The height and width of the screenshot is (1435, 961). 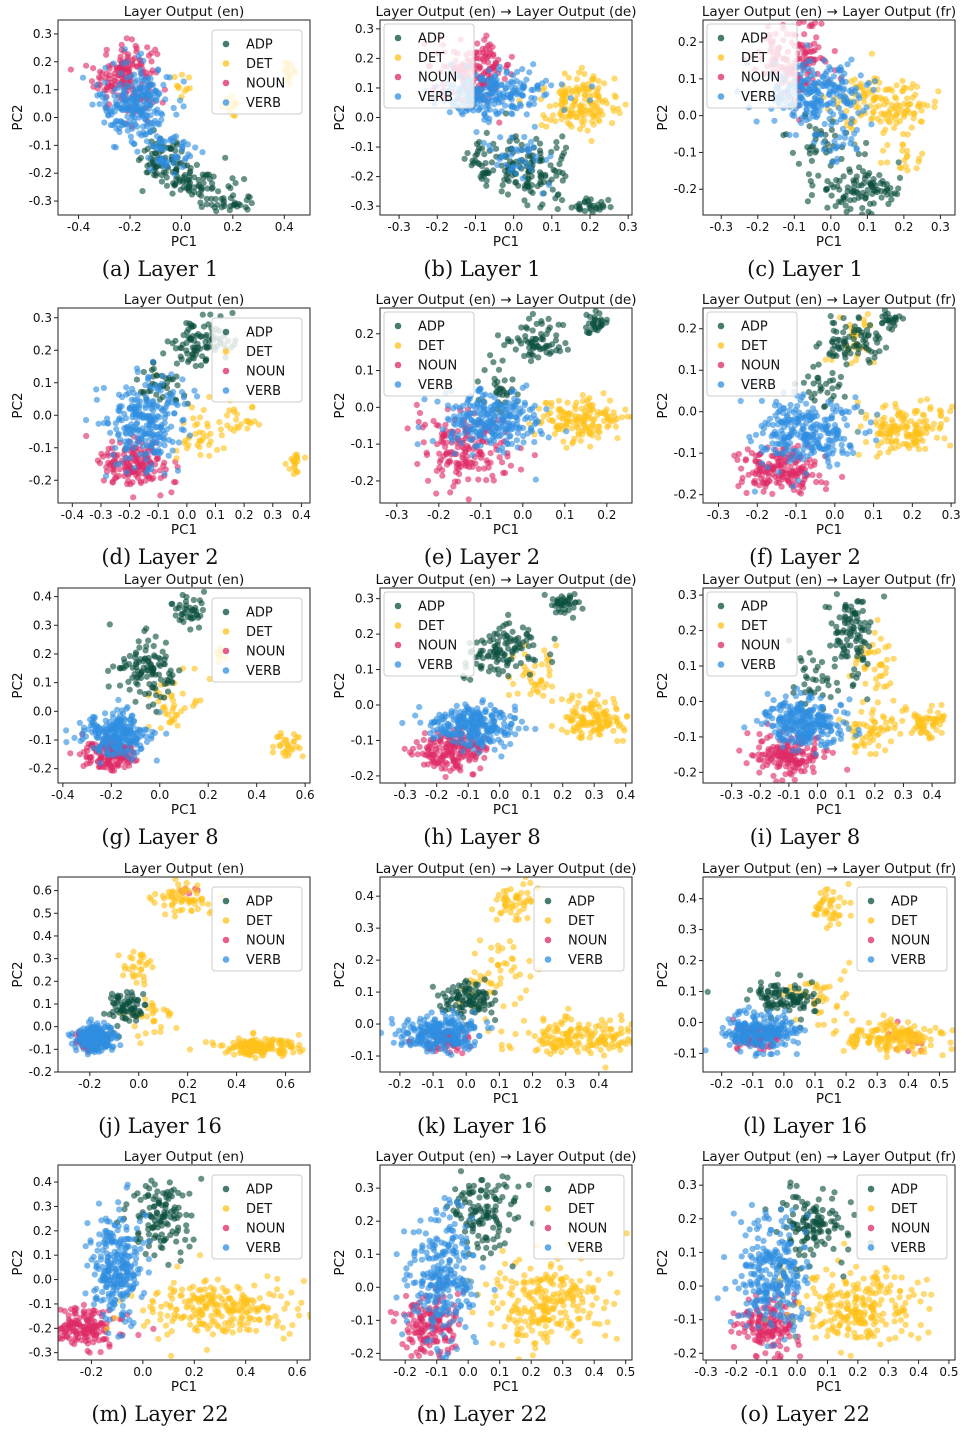 What do you see at coordinates (257, 72) in the screenshot?
I see `legend-box` at bounding box center [257, 72].